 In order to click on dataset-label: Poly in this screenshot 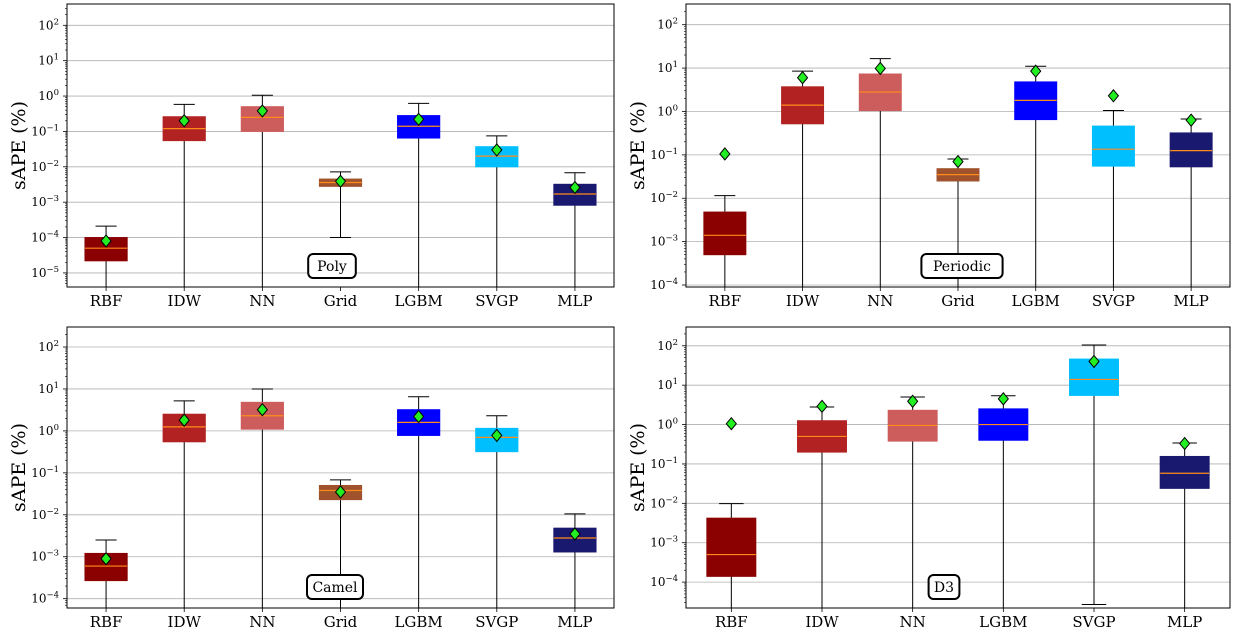, I will do `click(332, 267)`.